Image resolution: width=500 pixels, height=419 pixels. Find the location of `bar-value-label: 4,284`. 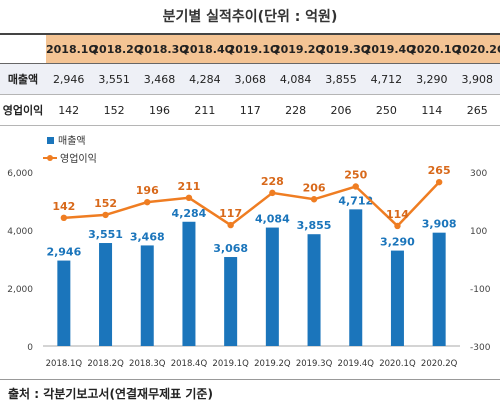

bar-value-label: 4,284 is located at coordinates (189, 213).